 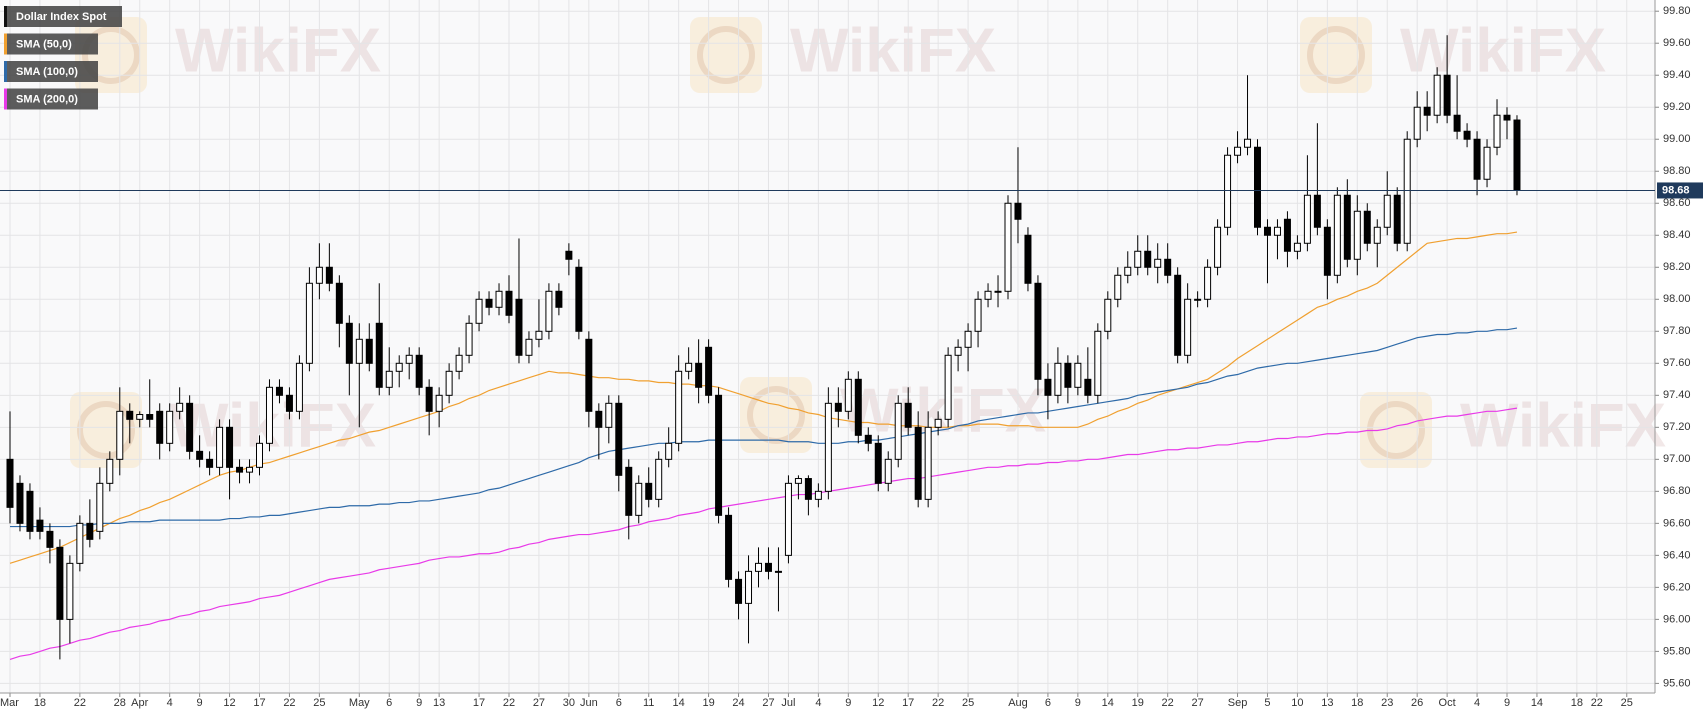 What do you see at coordinates (1677, 427) in the screenshot?
I see `y-tick-label: 97.20` at bounding box center [1677, 427].